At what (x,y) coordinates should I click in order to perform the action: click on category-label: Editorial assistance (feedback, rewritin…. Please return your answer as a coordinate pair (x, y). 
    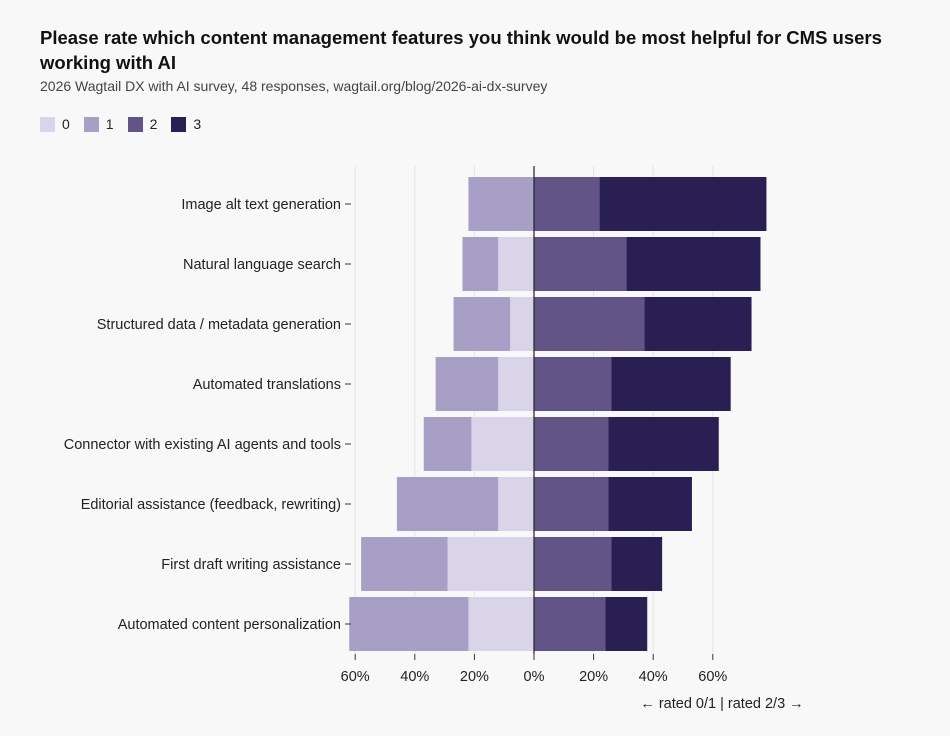
    Looking at the image, I should click on (211, 505).